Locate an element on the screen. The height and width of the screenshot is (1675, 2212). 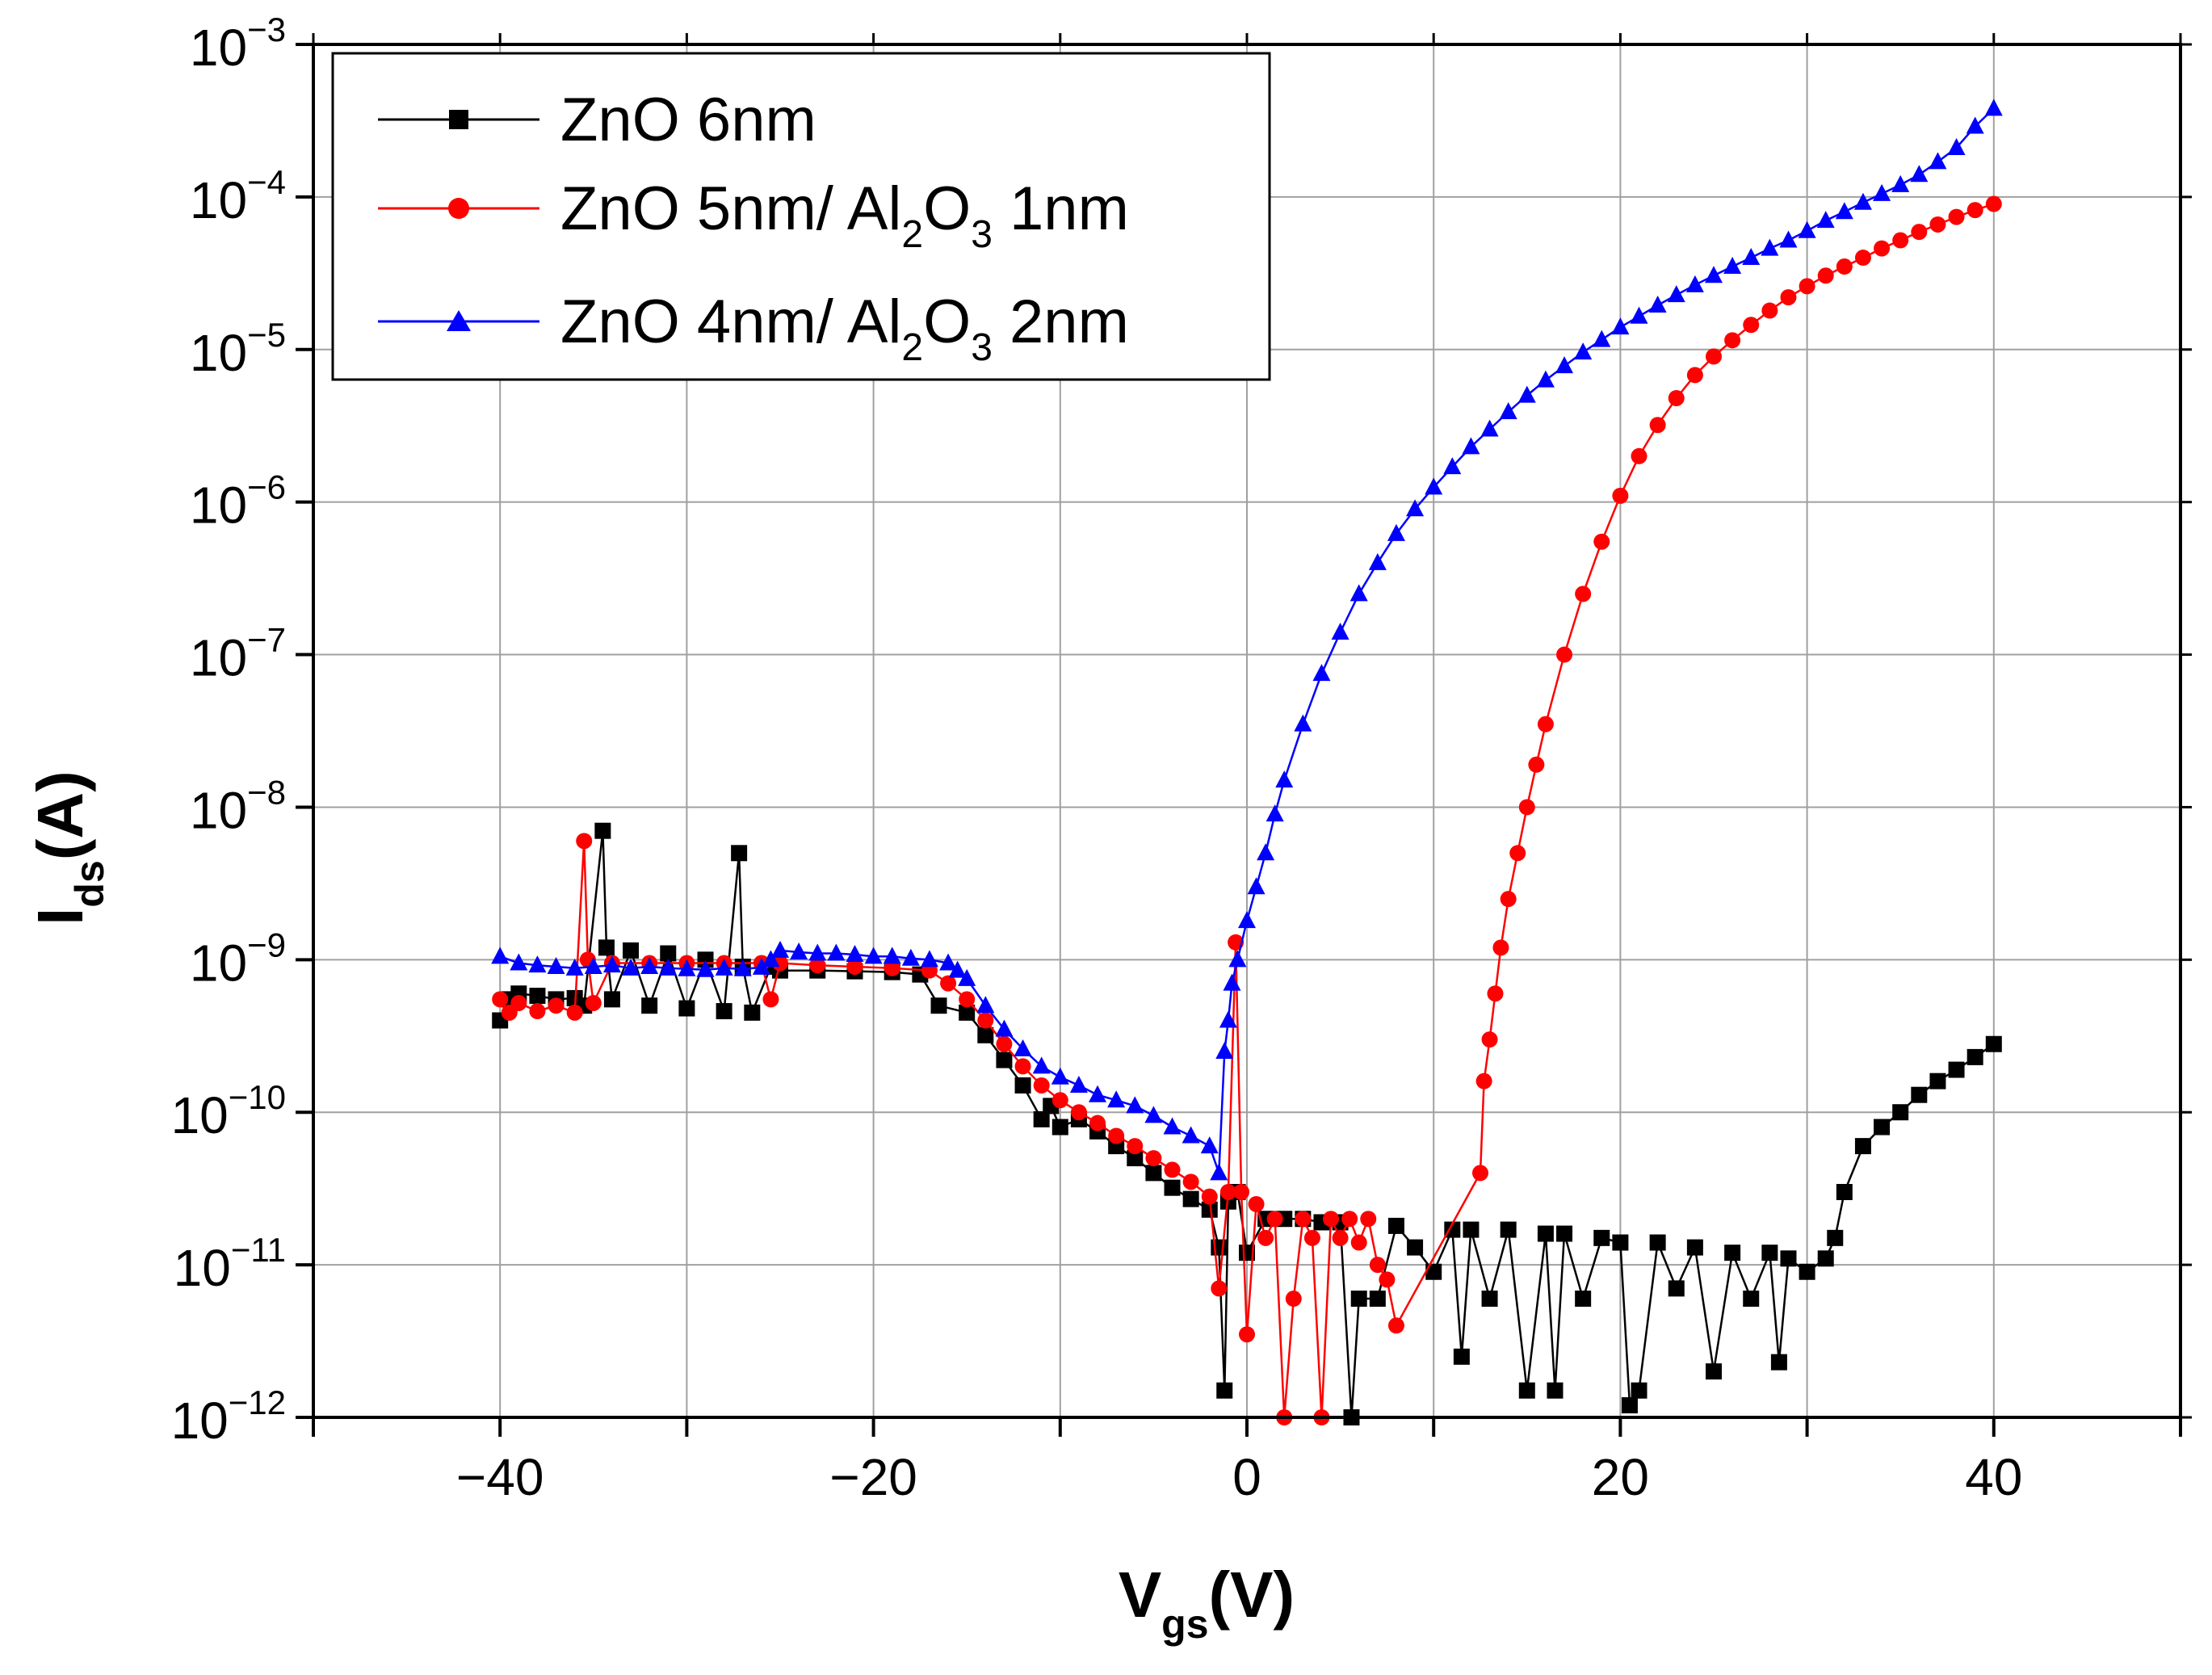
y-tick-exponent: −11 is located at coordinates (258, 1250).